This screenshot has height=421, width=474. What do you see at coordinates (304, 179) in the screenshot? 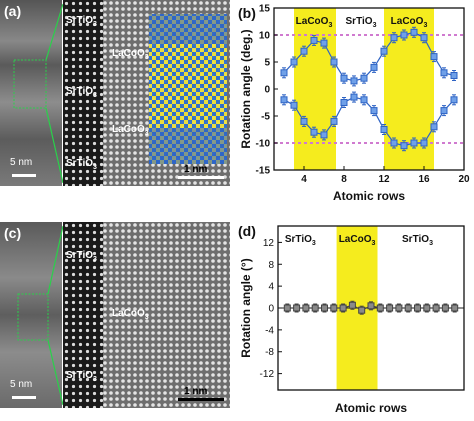
I see `x-tick-label: 4` at bounding box center [304, 179].